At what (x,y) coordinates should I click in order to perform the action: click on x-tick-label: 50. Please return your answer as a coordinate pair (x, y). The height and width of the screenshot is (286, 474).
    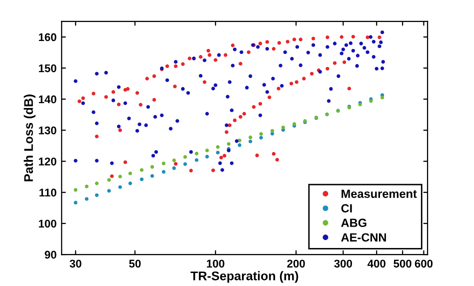
    Looking at the image, I should click on (135, 264).